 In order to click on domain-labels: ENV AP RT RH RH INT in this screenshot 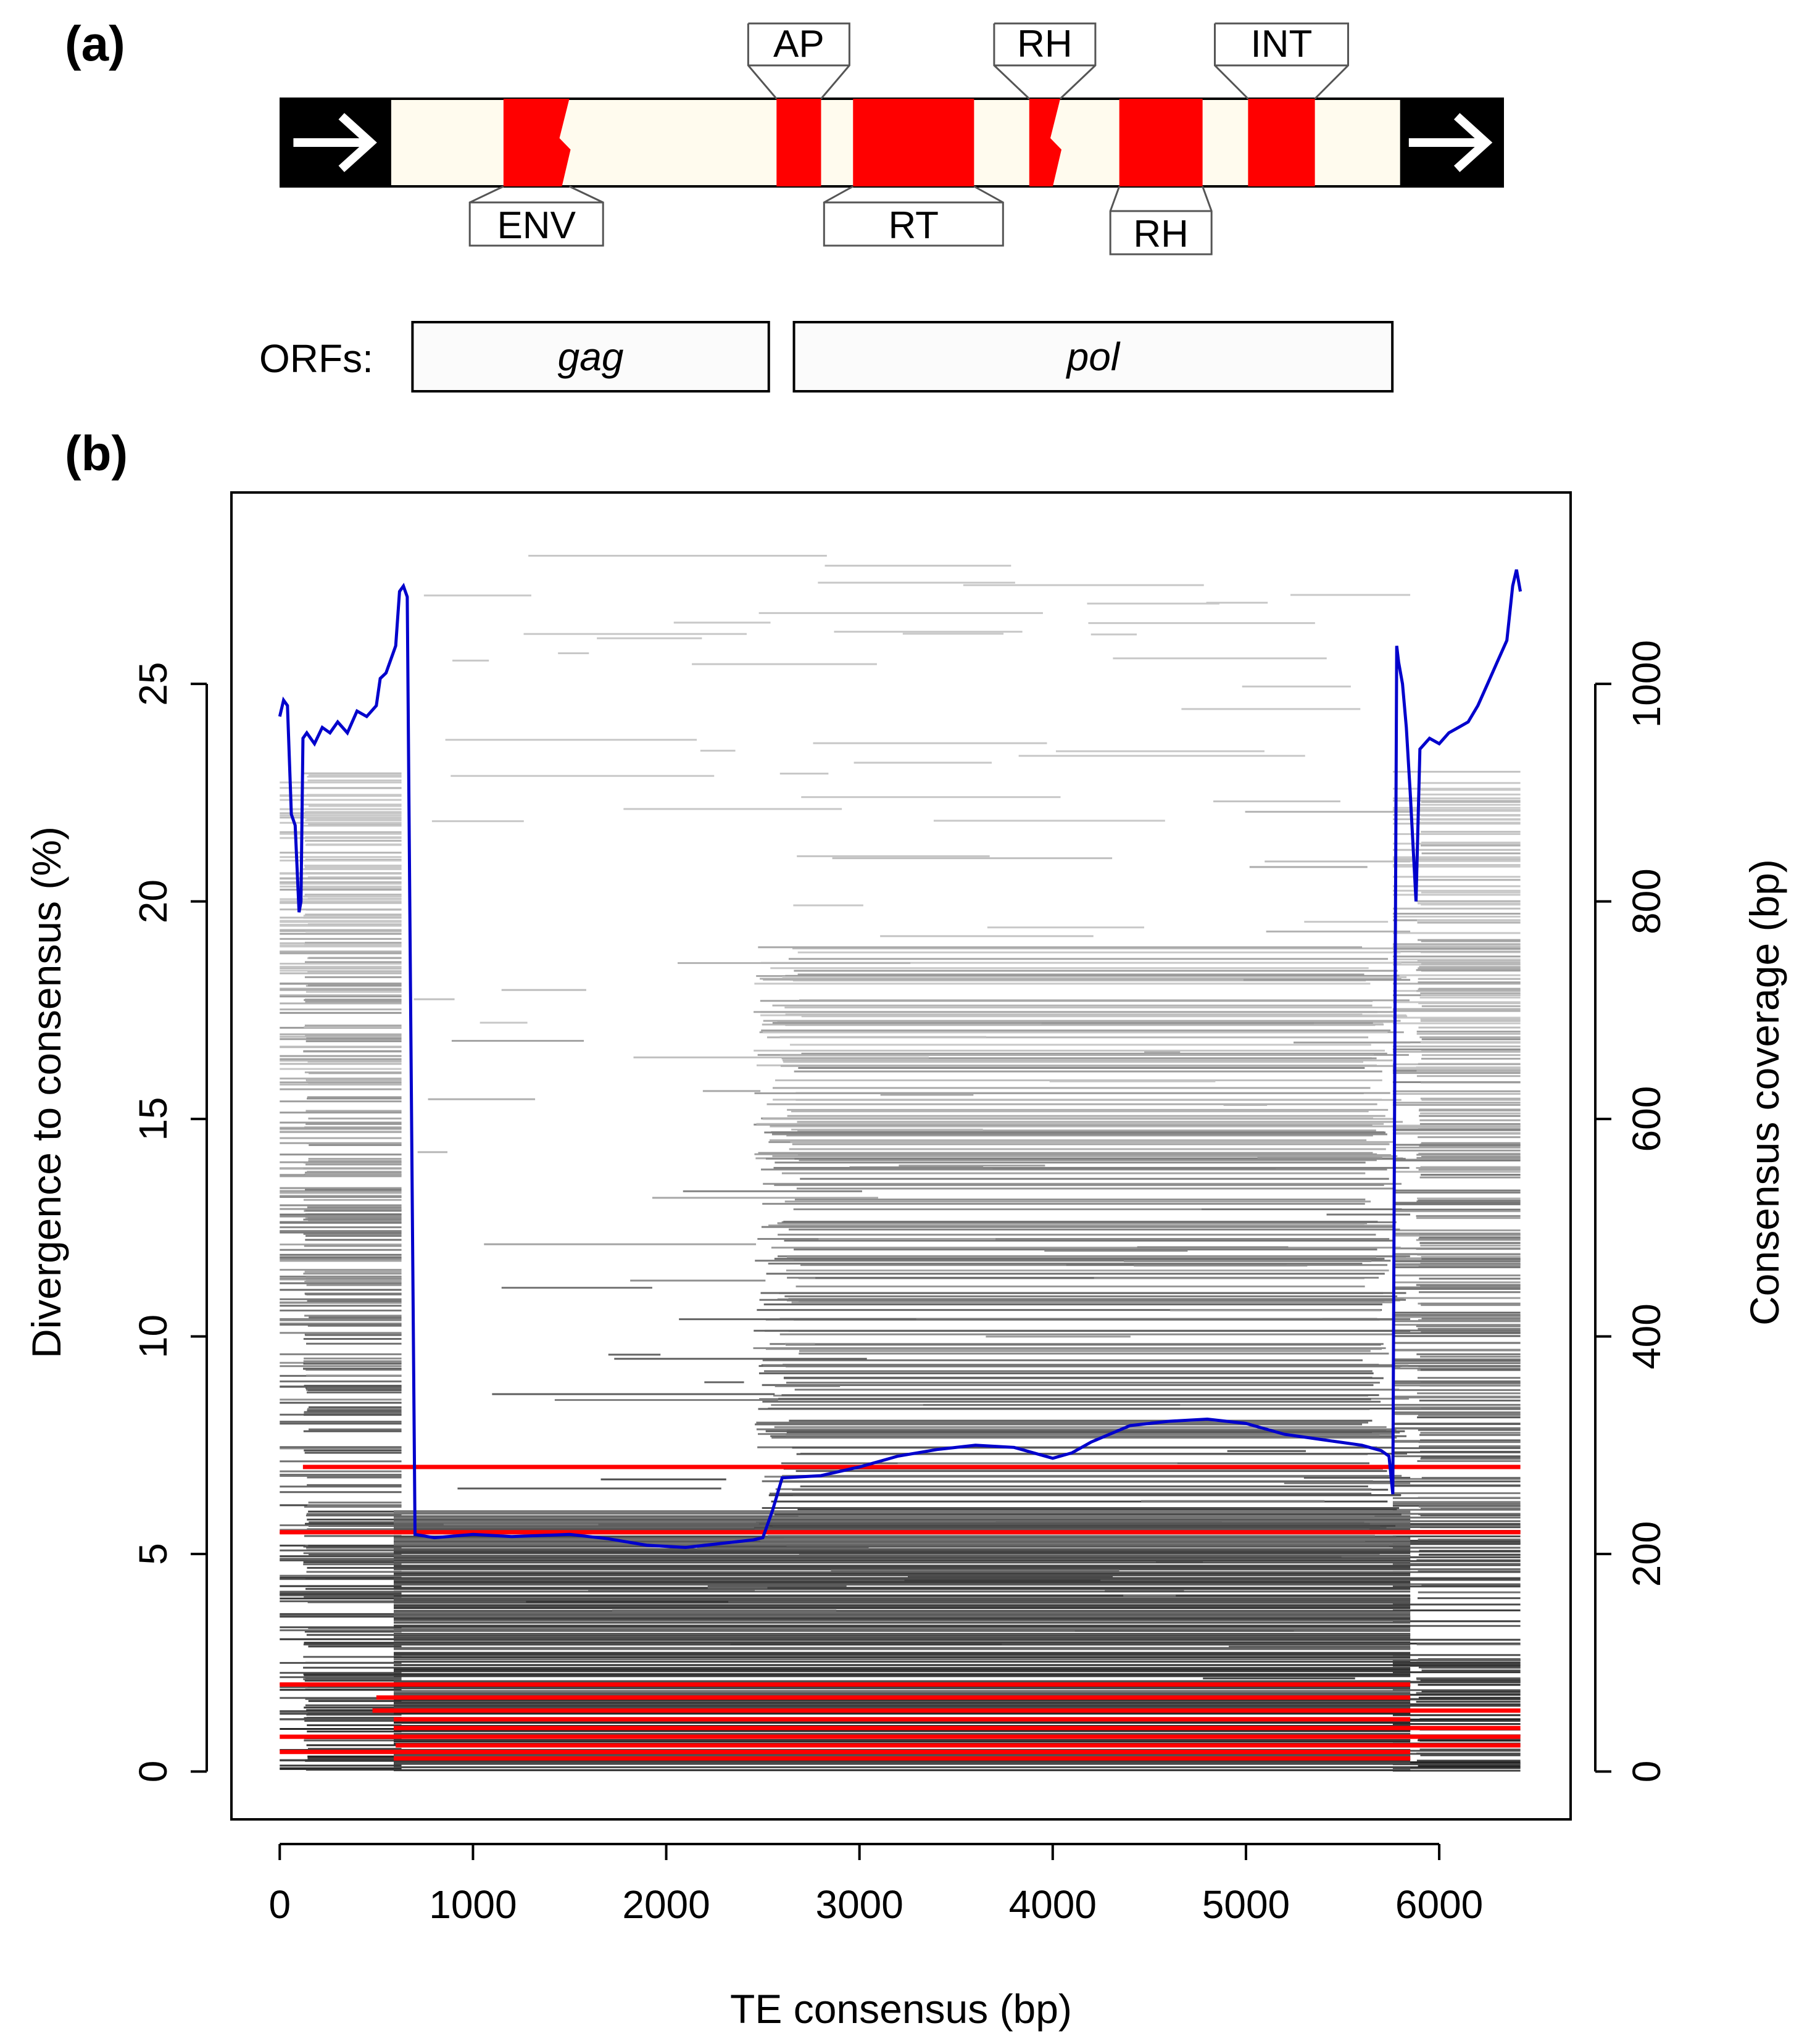, I will do `click(908, 138)`.